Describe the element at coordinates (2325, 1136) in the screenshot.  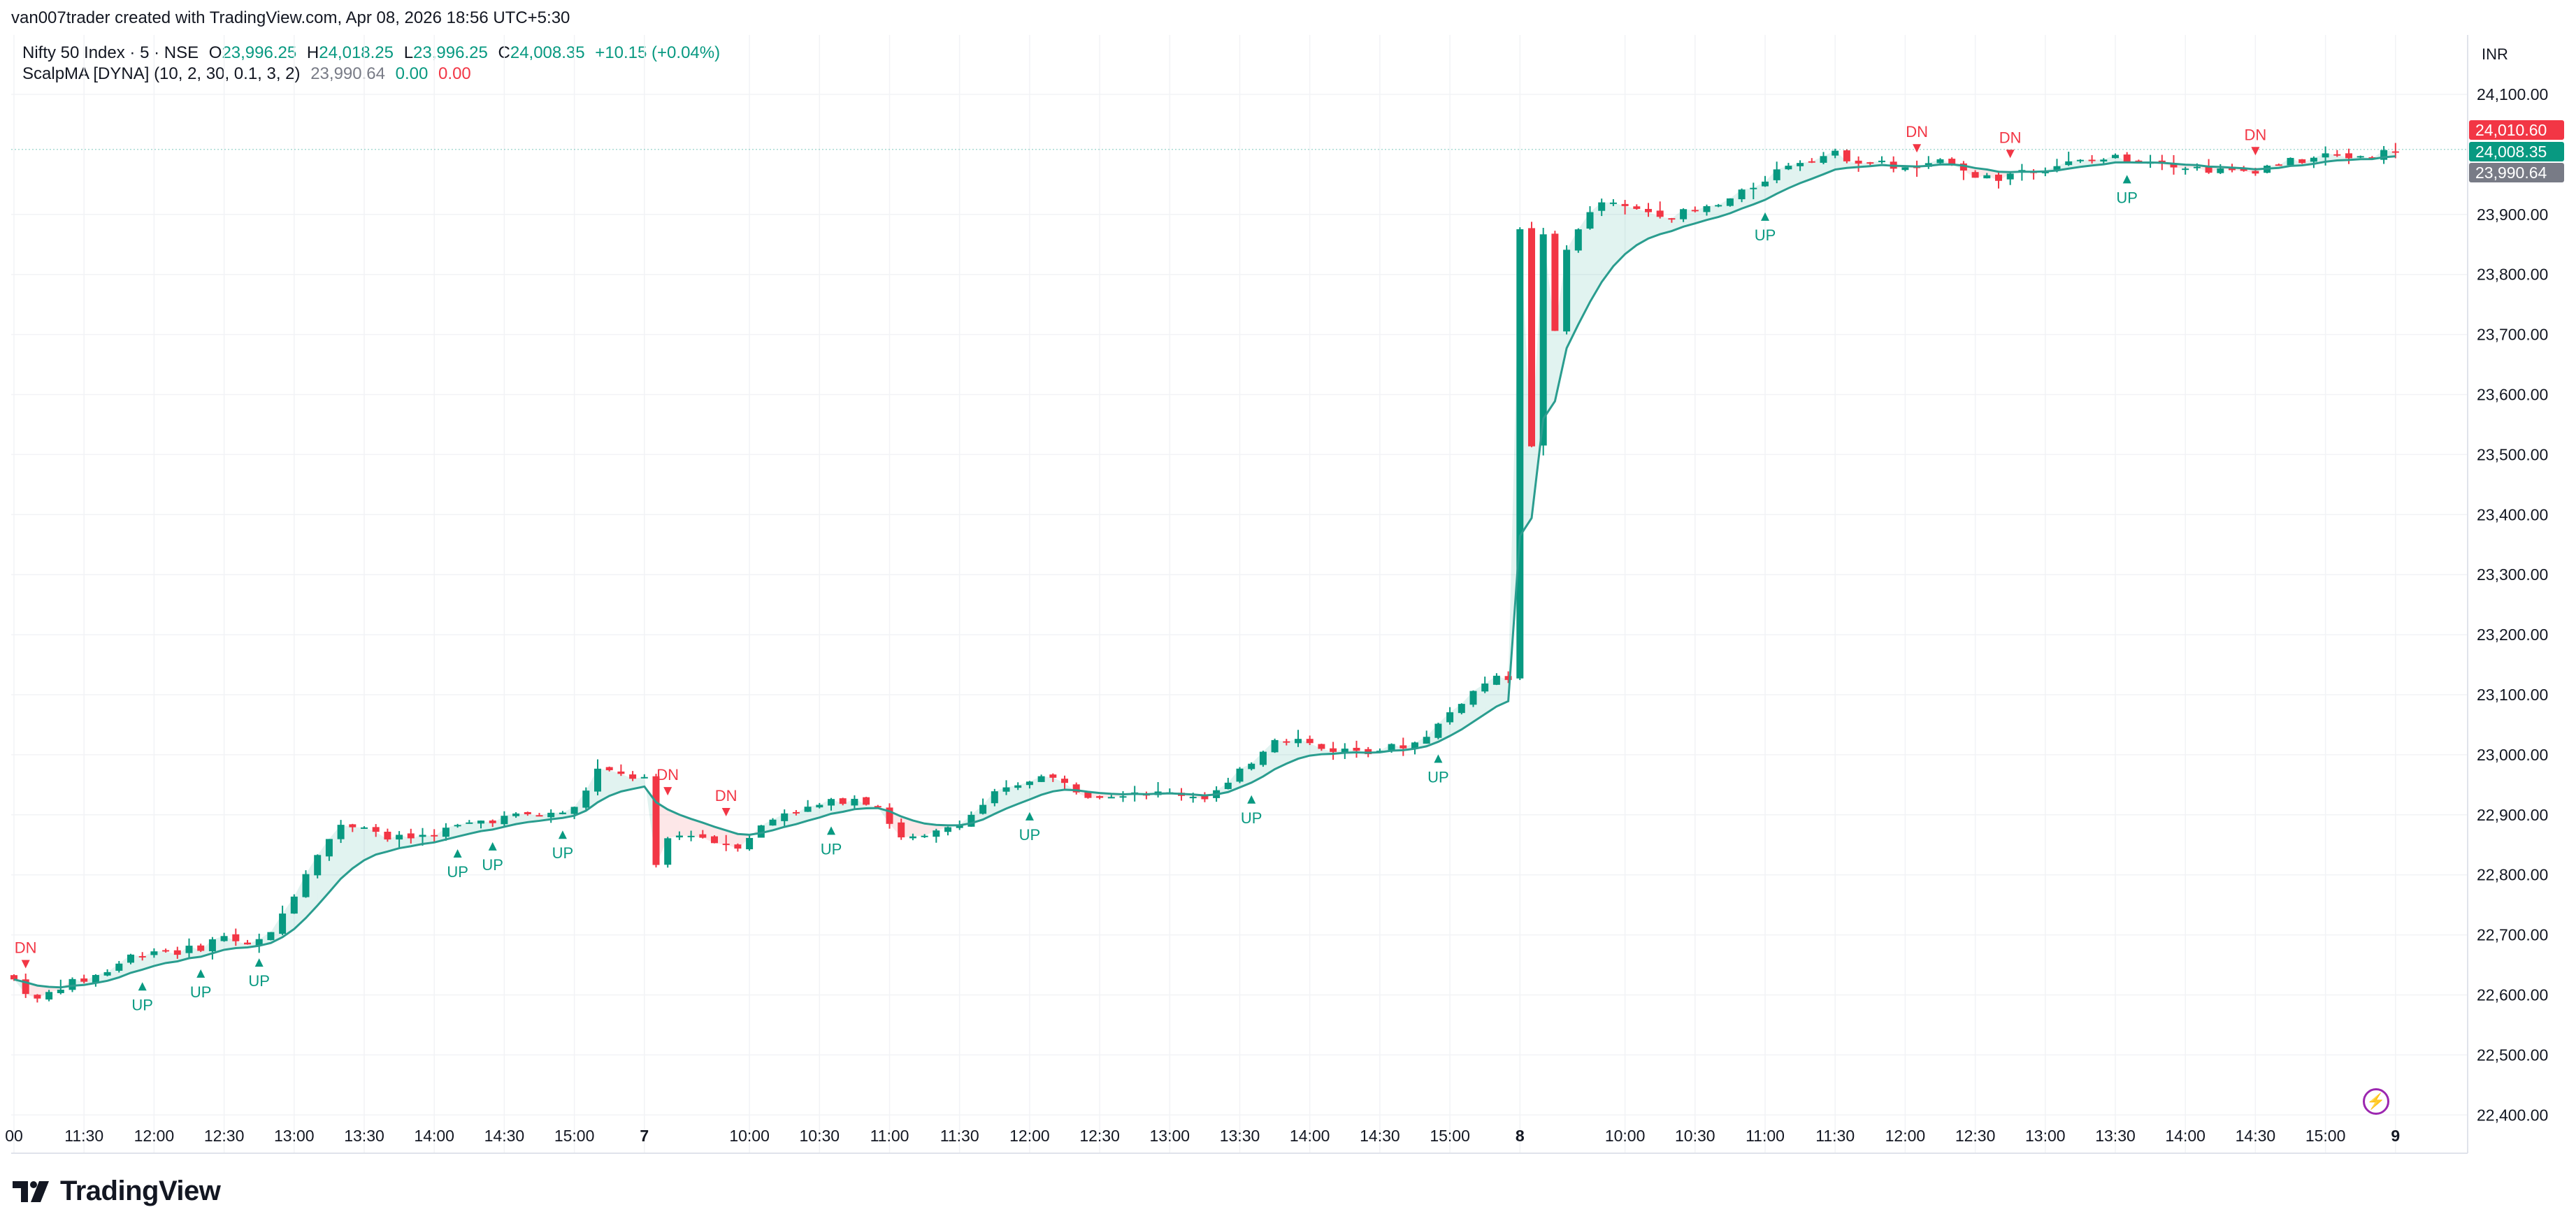
I see `time-axis-tick: 15:00` at that location.